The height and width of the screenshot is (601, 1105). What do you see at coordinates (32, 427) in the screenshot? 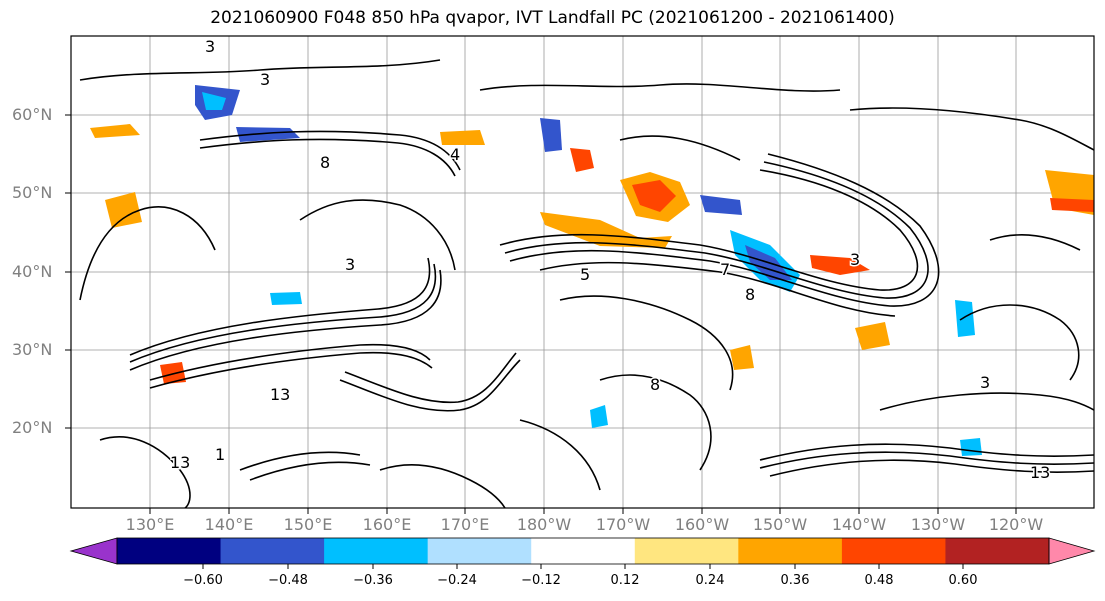
I see `latitude-label: 20°N` at bounding box center [32, 427].